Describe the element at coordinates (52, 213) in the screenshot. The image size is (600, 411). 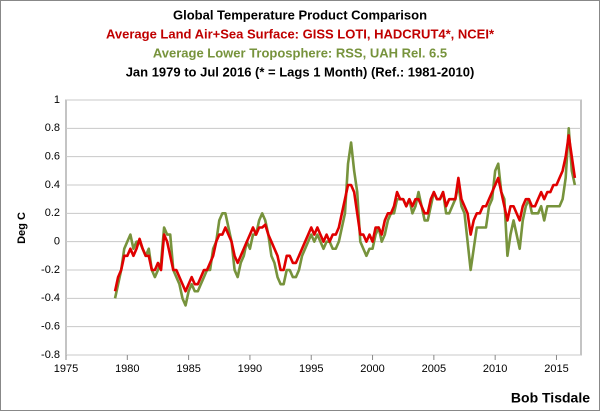
I see `y-tick-label: 0.2` at that location.